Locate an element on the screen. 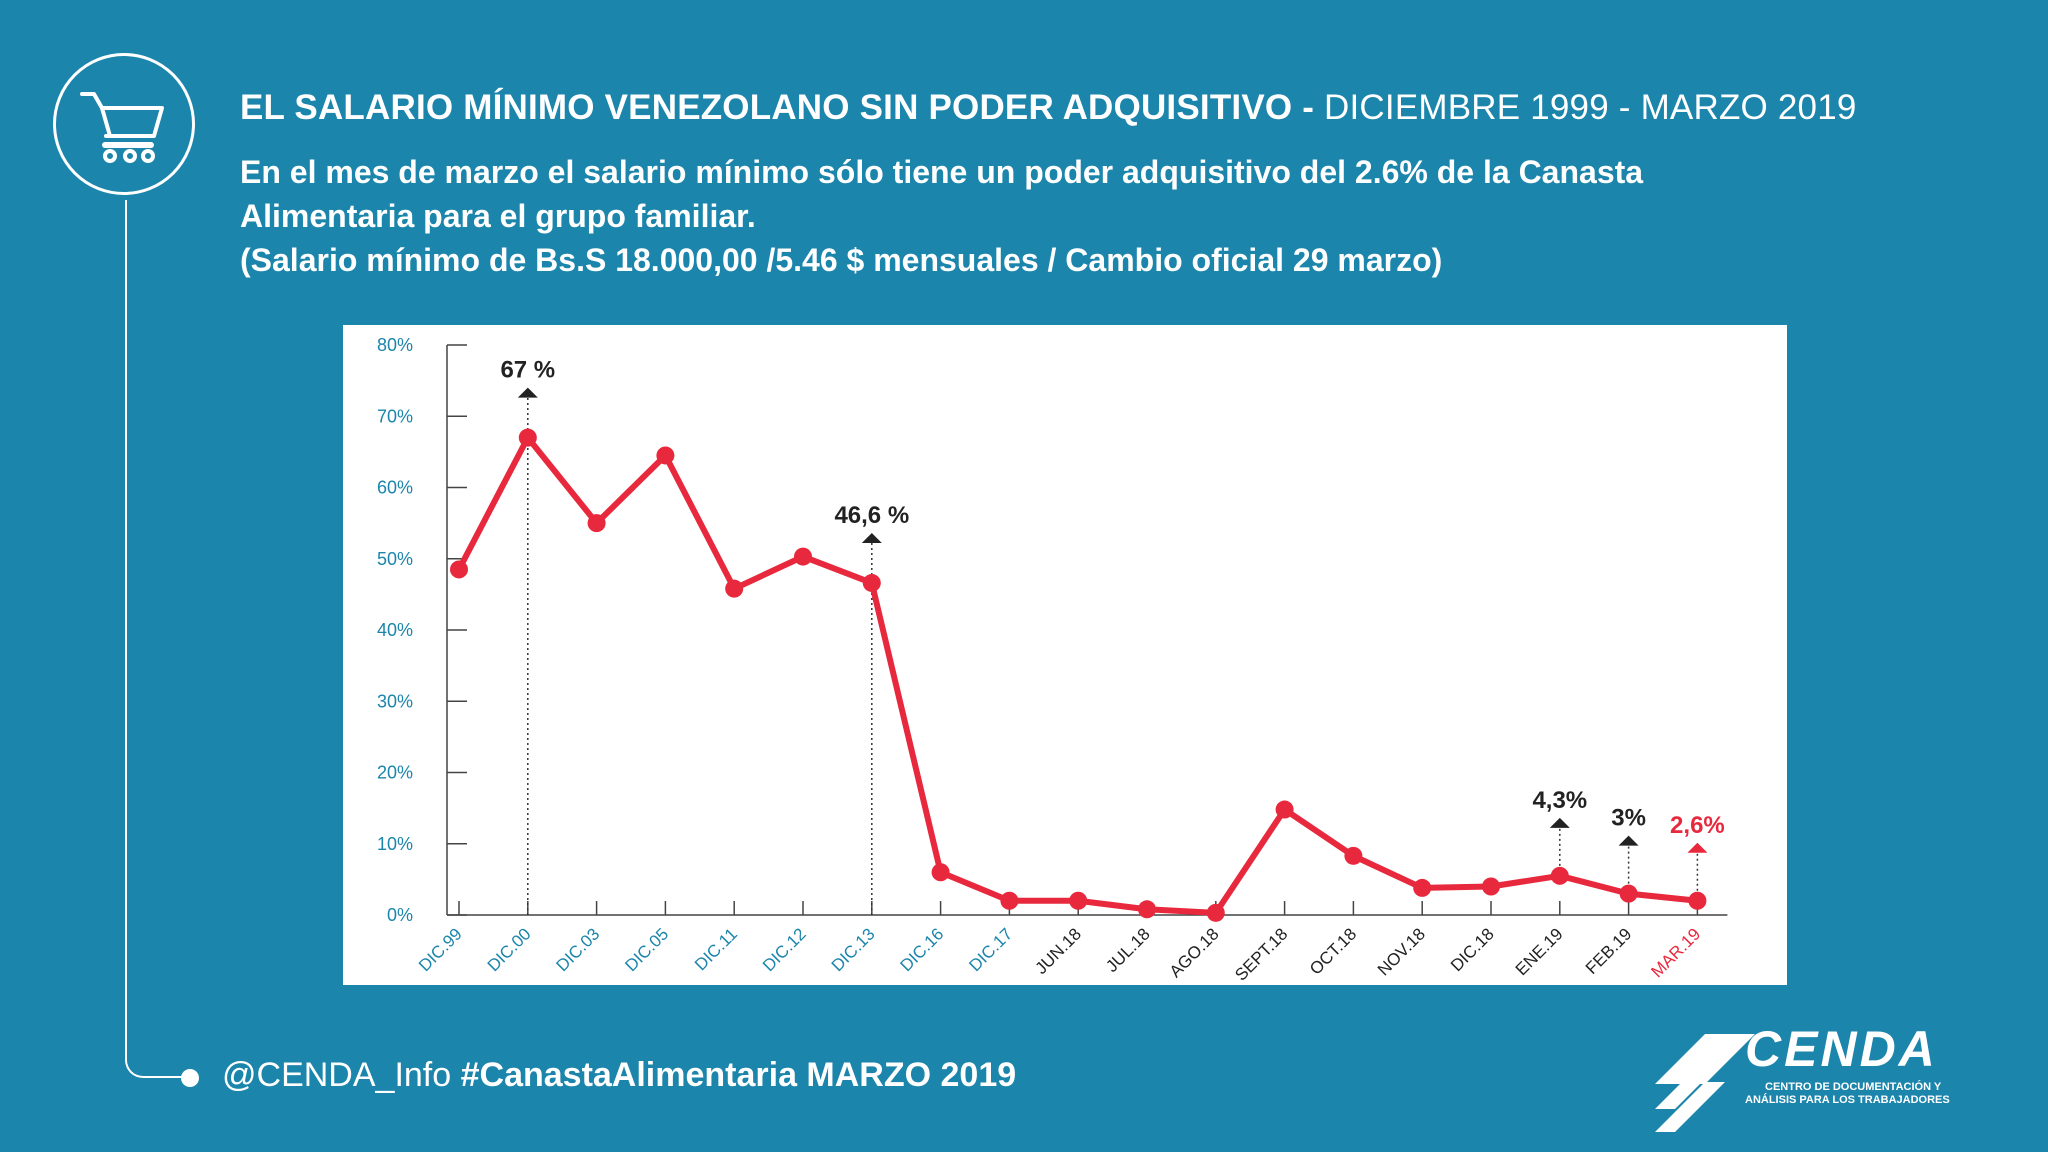  annotation-label: 4,3% is located at coordinates (1559, 800).